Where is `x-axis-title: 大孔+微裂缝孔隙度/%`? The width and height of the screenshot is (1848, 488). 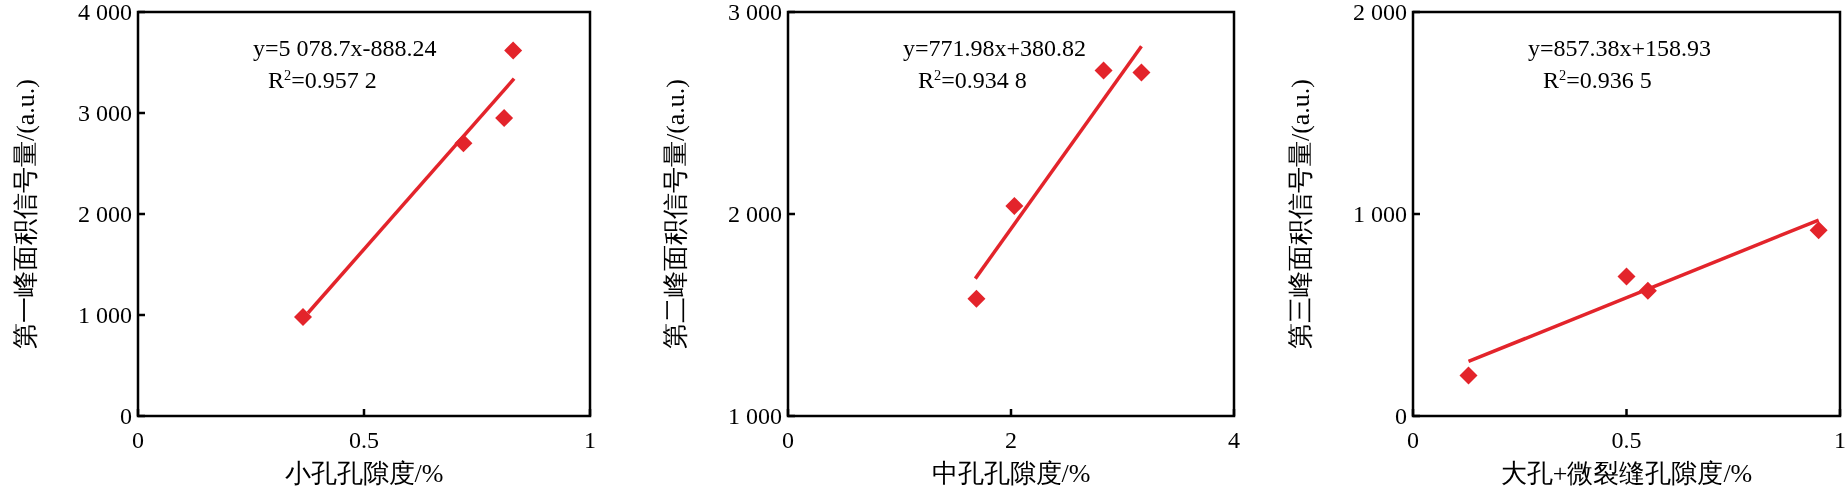 x-axis-title: 大孔+微裂缝孔隙度/% is located at coordinates (1626, 473).